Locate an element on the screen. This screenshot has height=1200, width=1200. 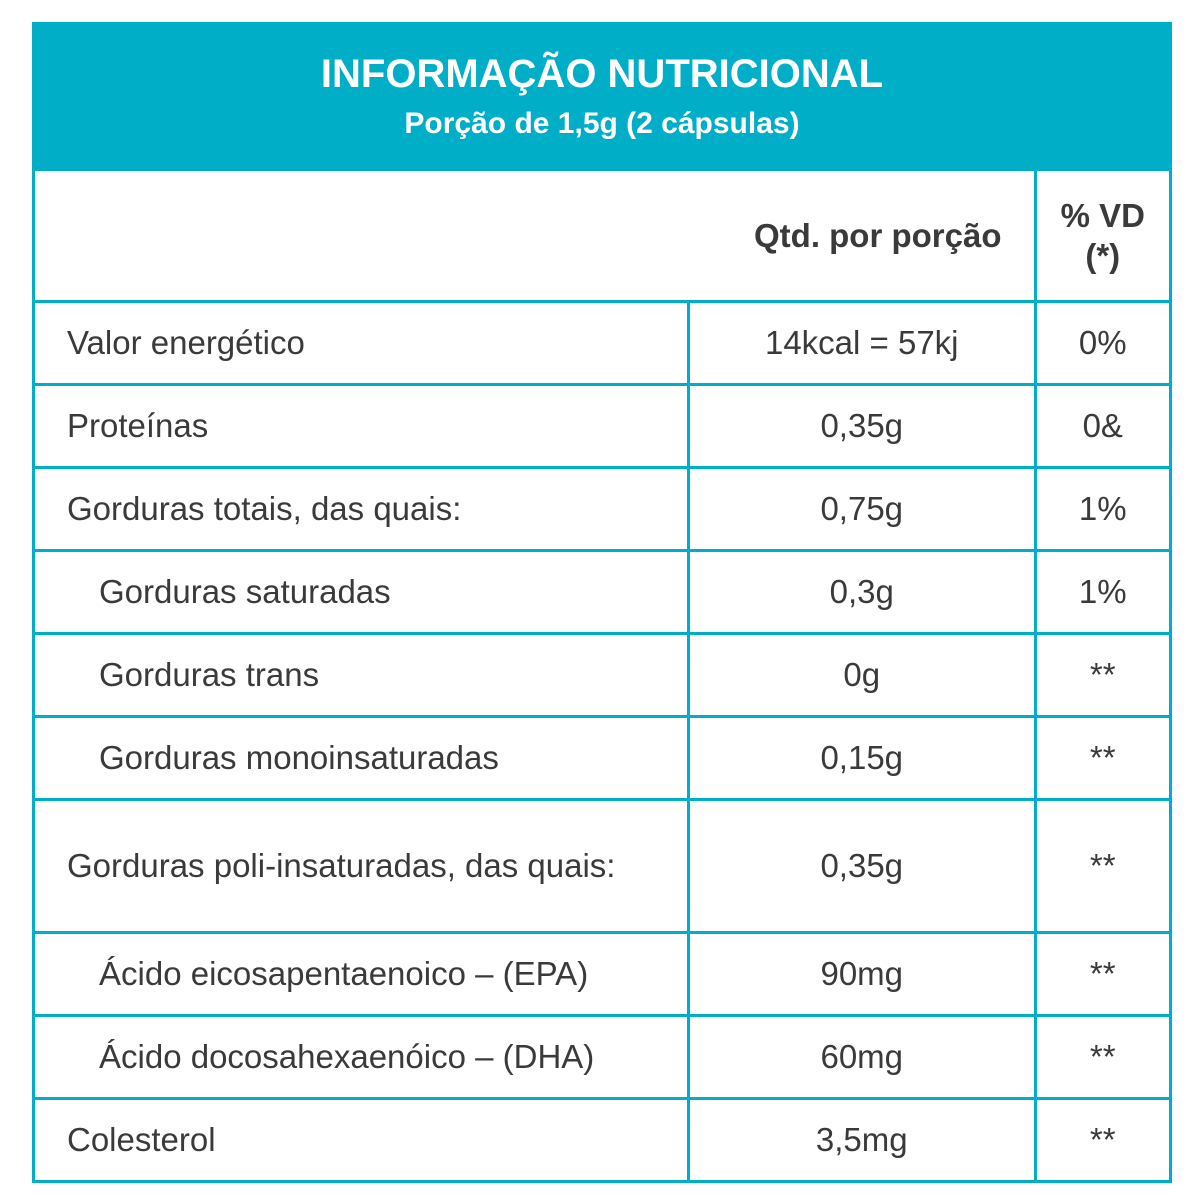
nutrient-name: Gorduras trans is located at coordinates (361, 675).